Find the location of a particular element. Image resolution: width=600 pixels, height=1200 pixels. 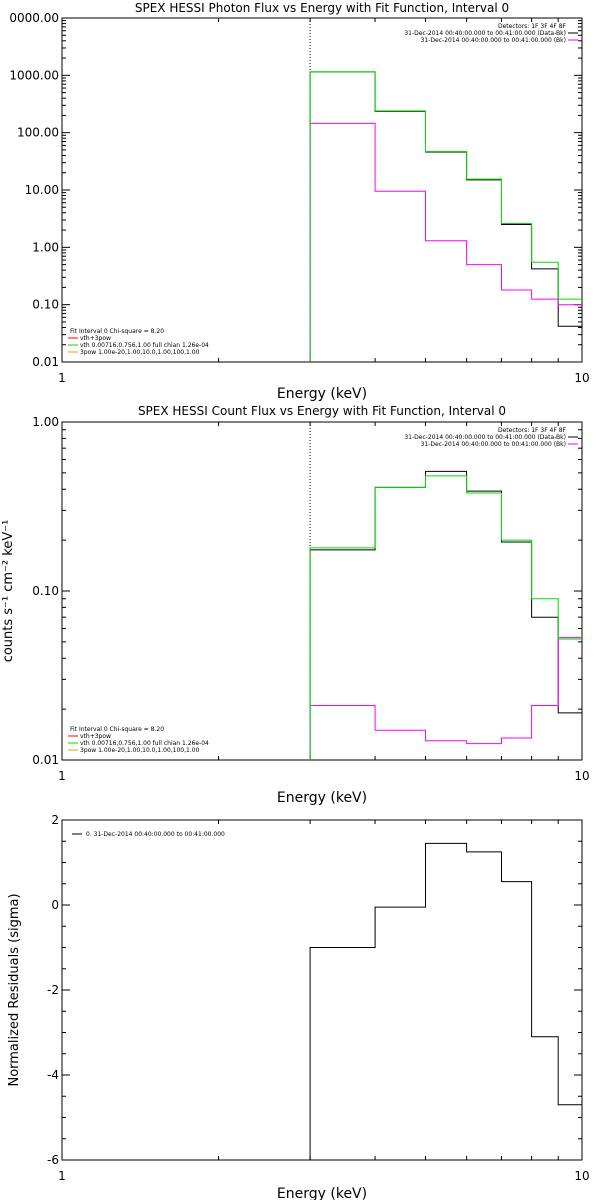

y-tick-label: 1000.00 is located at coordinates (34, 75).